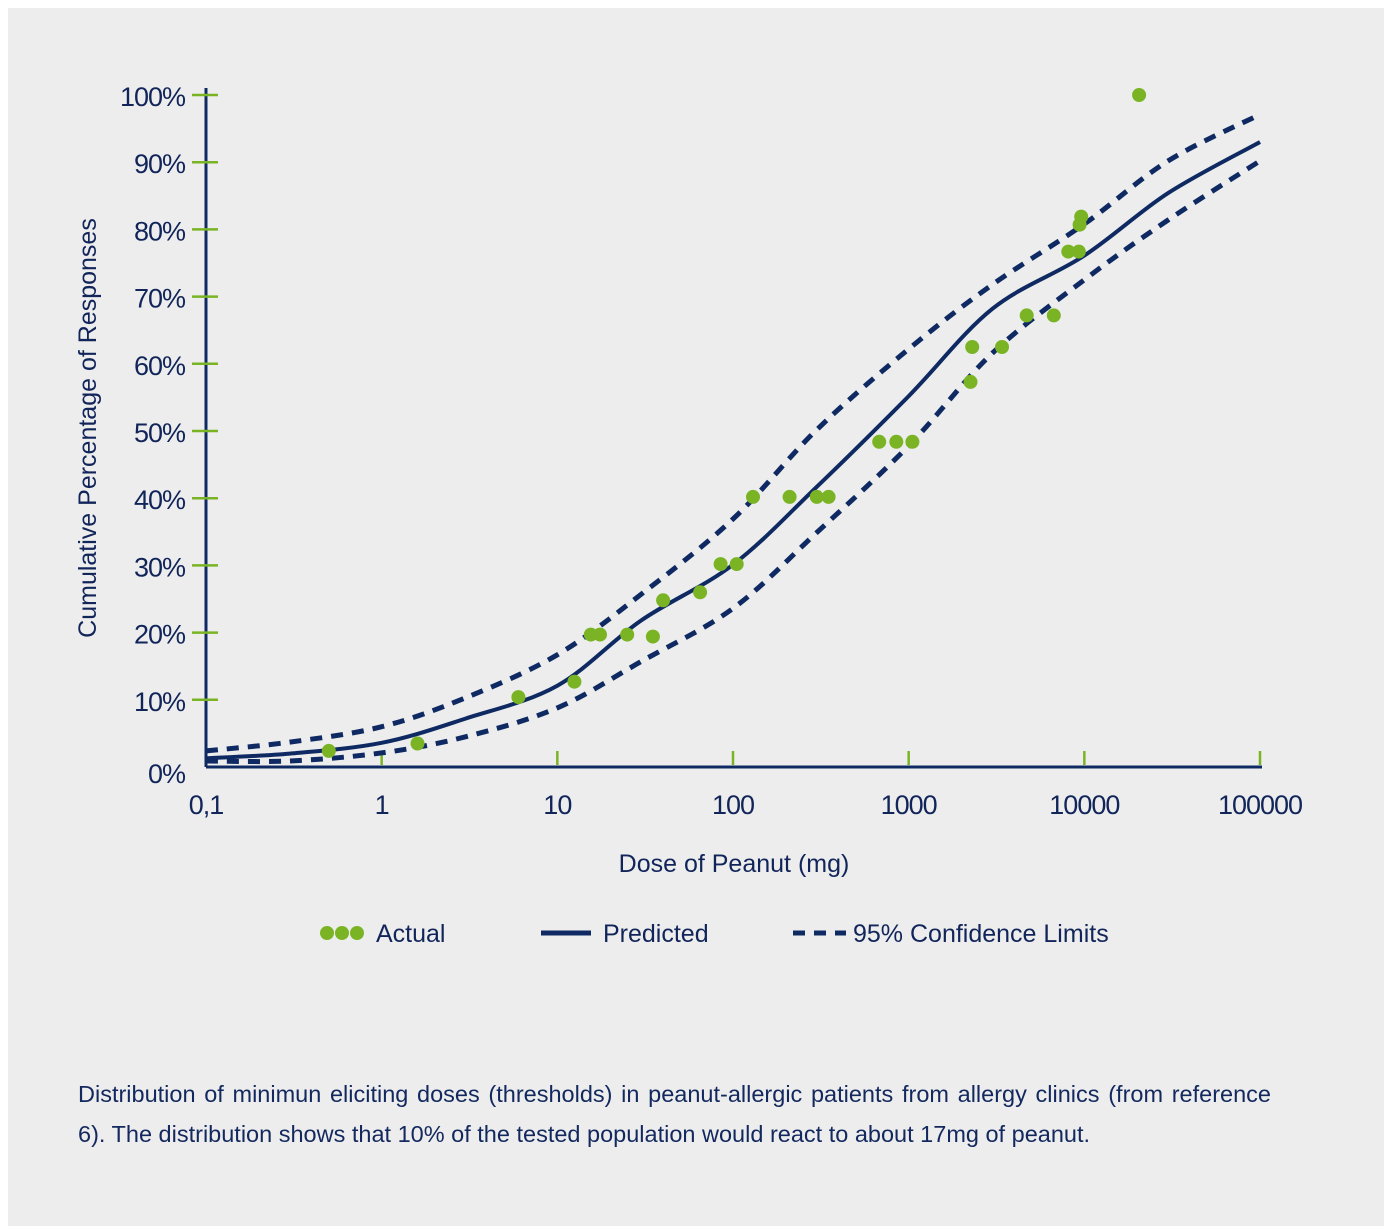 The height and width of the screenshot is (1227, 1389). What do you see at coordinates (160, 702) in the screenshot?
I see `y-tick-label: 10%` at bounding box center [160, 702].